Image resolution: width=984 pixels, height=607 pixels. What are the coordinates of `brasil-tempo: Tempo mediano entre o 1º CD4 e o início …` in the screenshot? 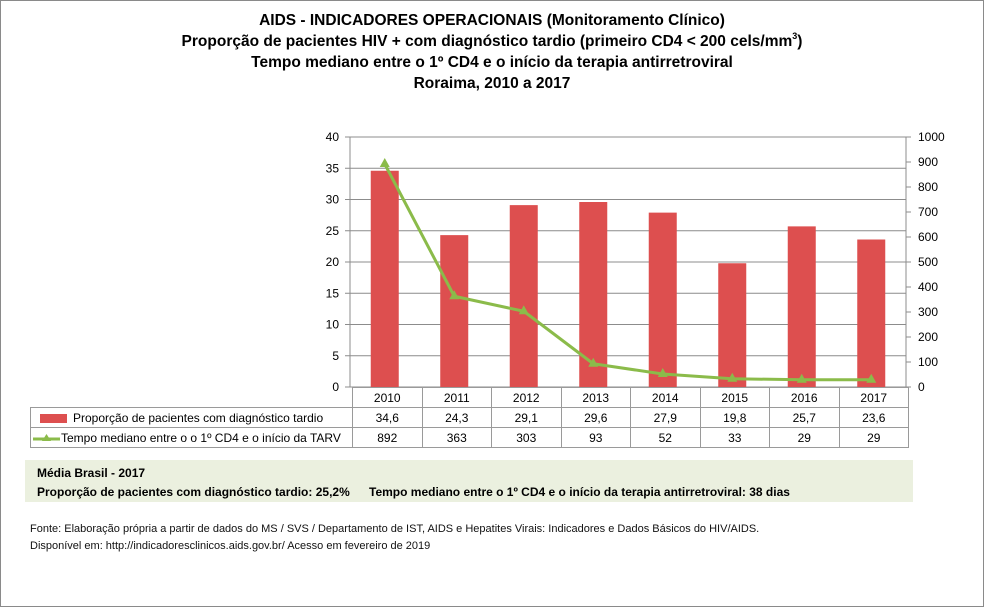 It's located at (579, 492).